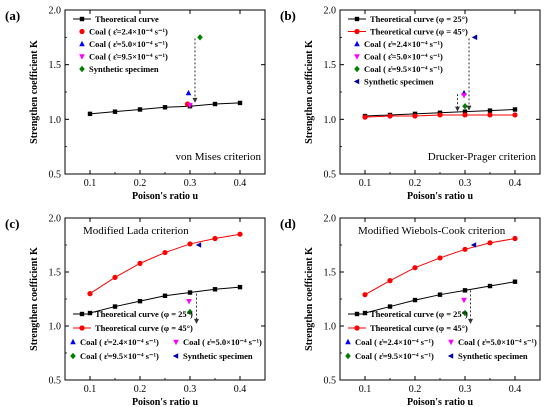  Describe the element at coordinates (419, 32) in the screenshot. I see `legend-label: Theoretical curve (φ = 45°)` at that location.